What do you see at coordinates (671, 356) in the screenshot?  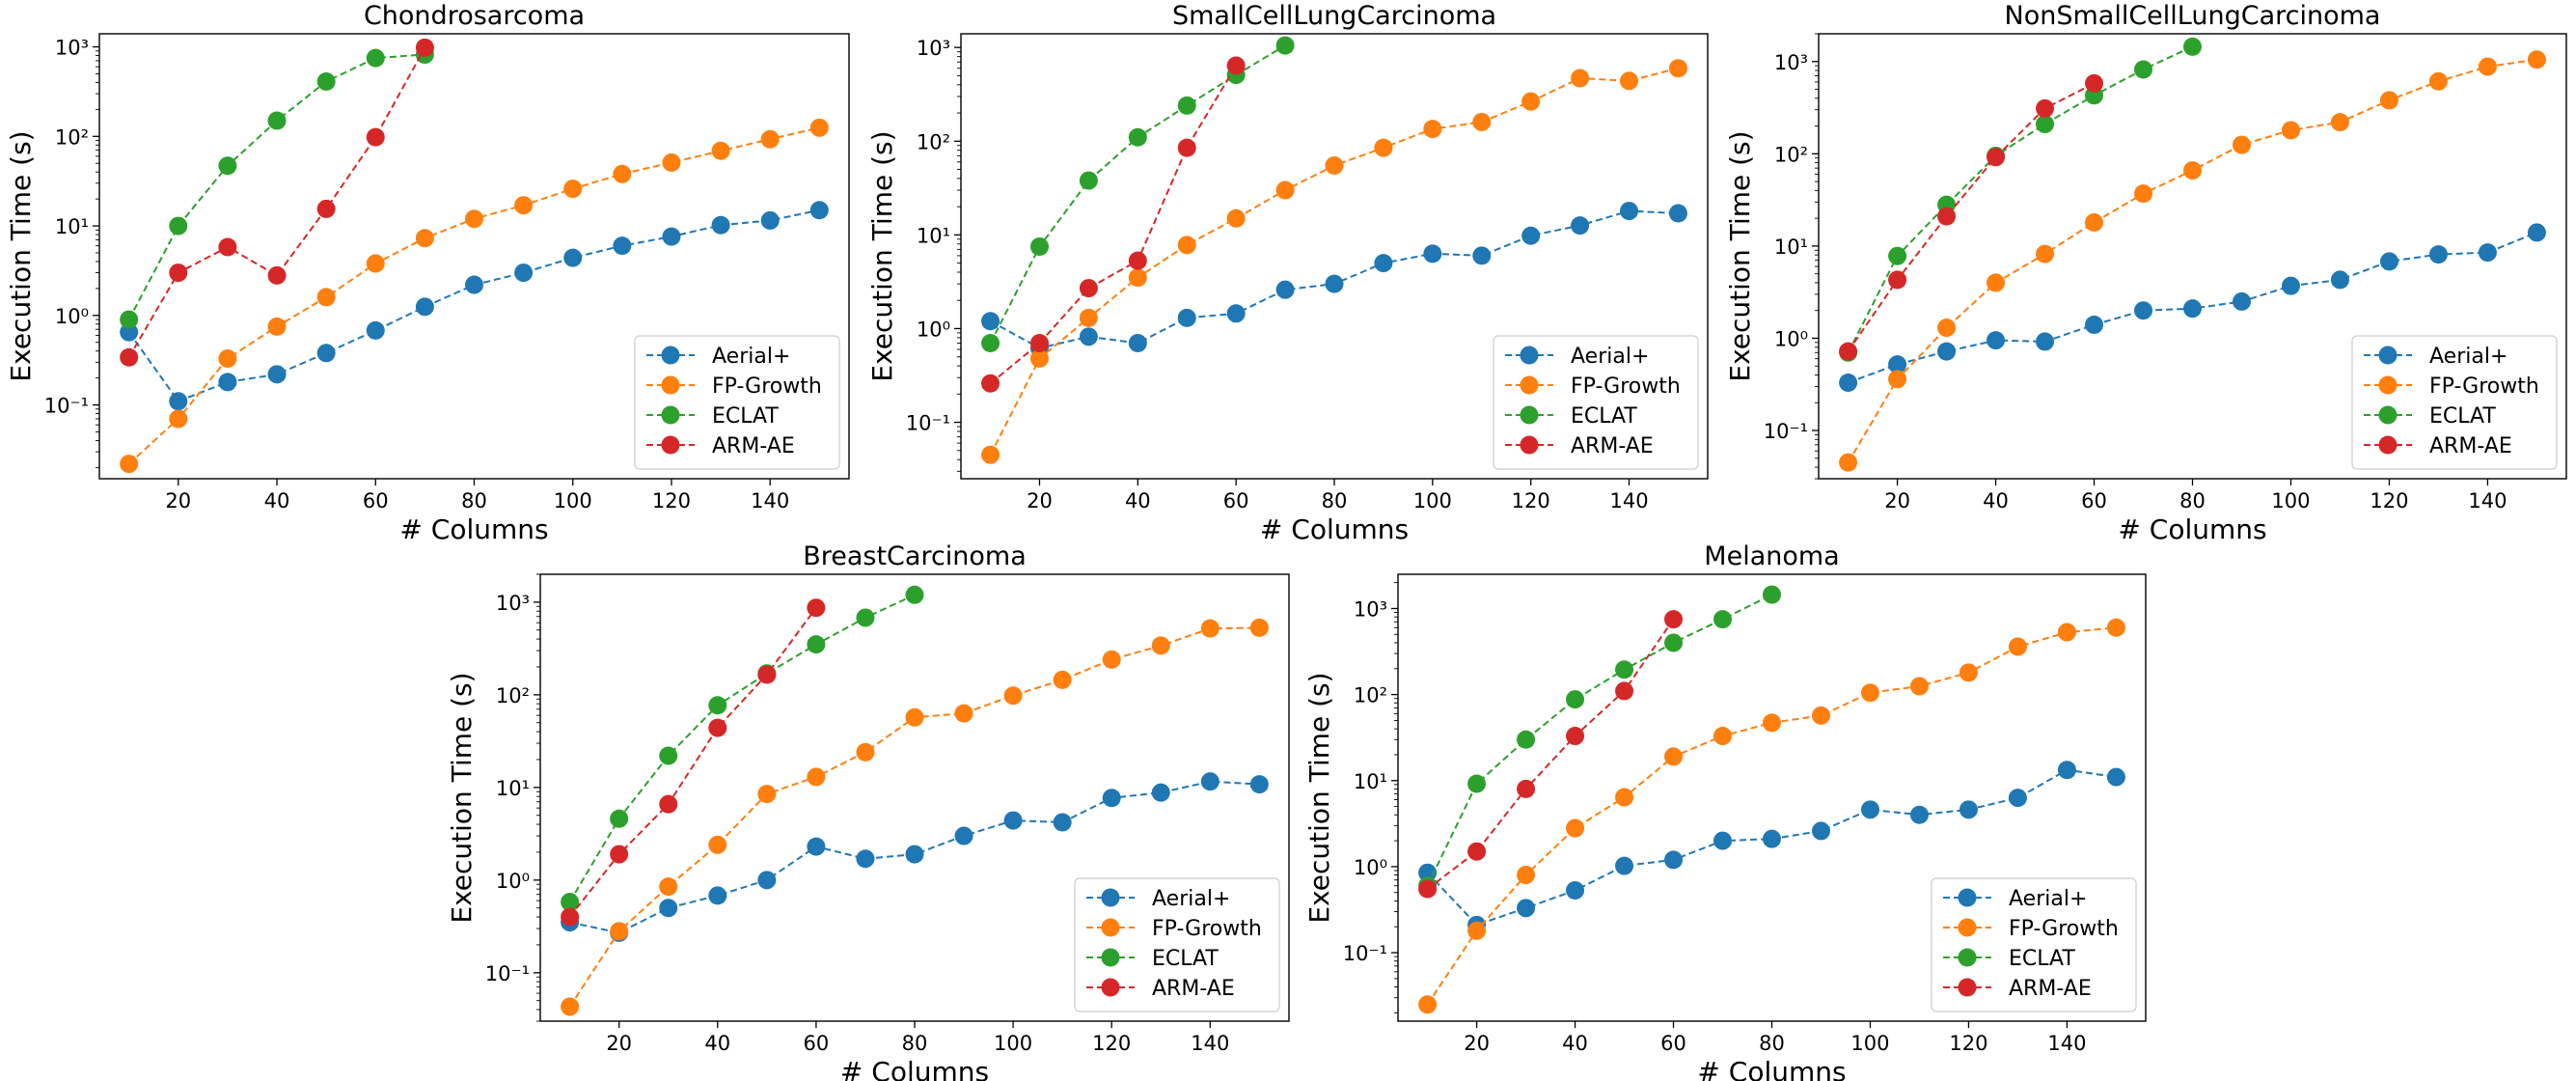 I see `legend-marker-aerial` at bounding box center [671, 356].